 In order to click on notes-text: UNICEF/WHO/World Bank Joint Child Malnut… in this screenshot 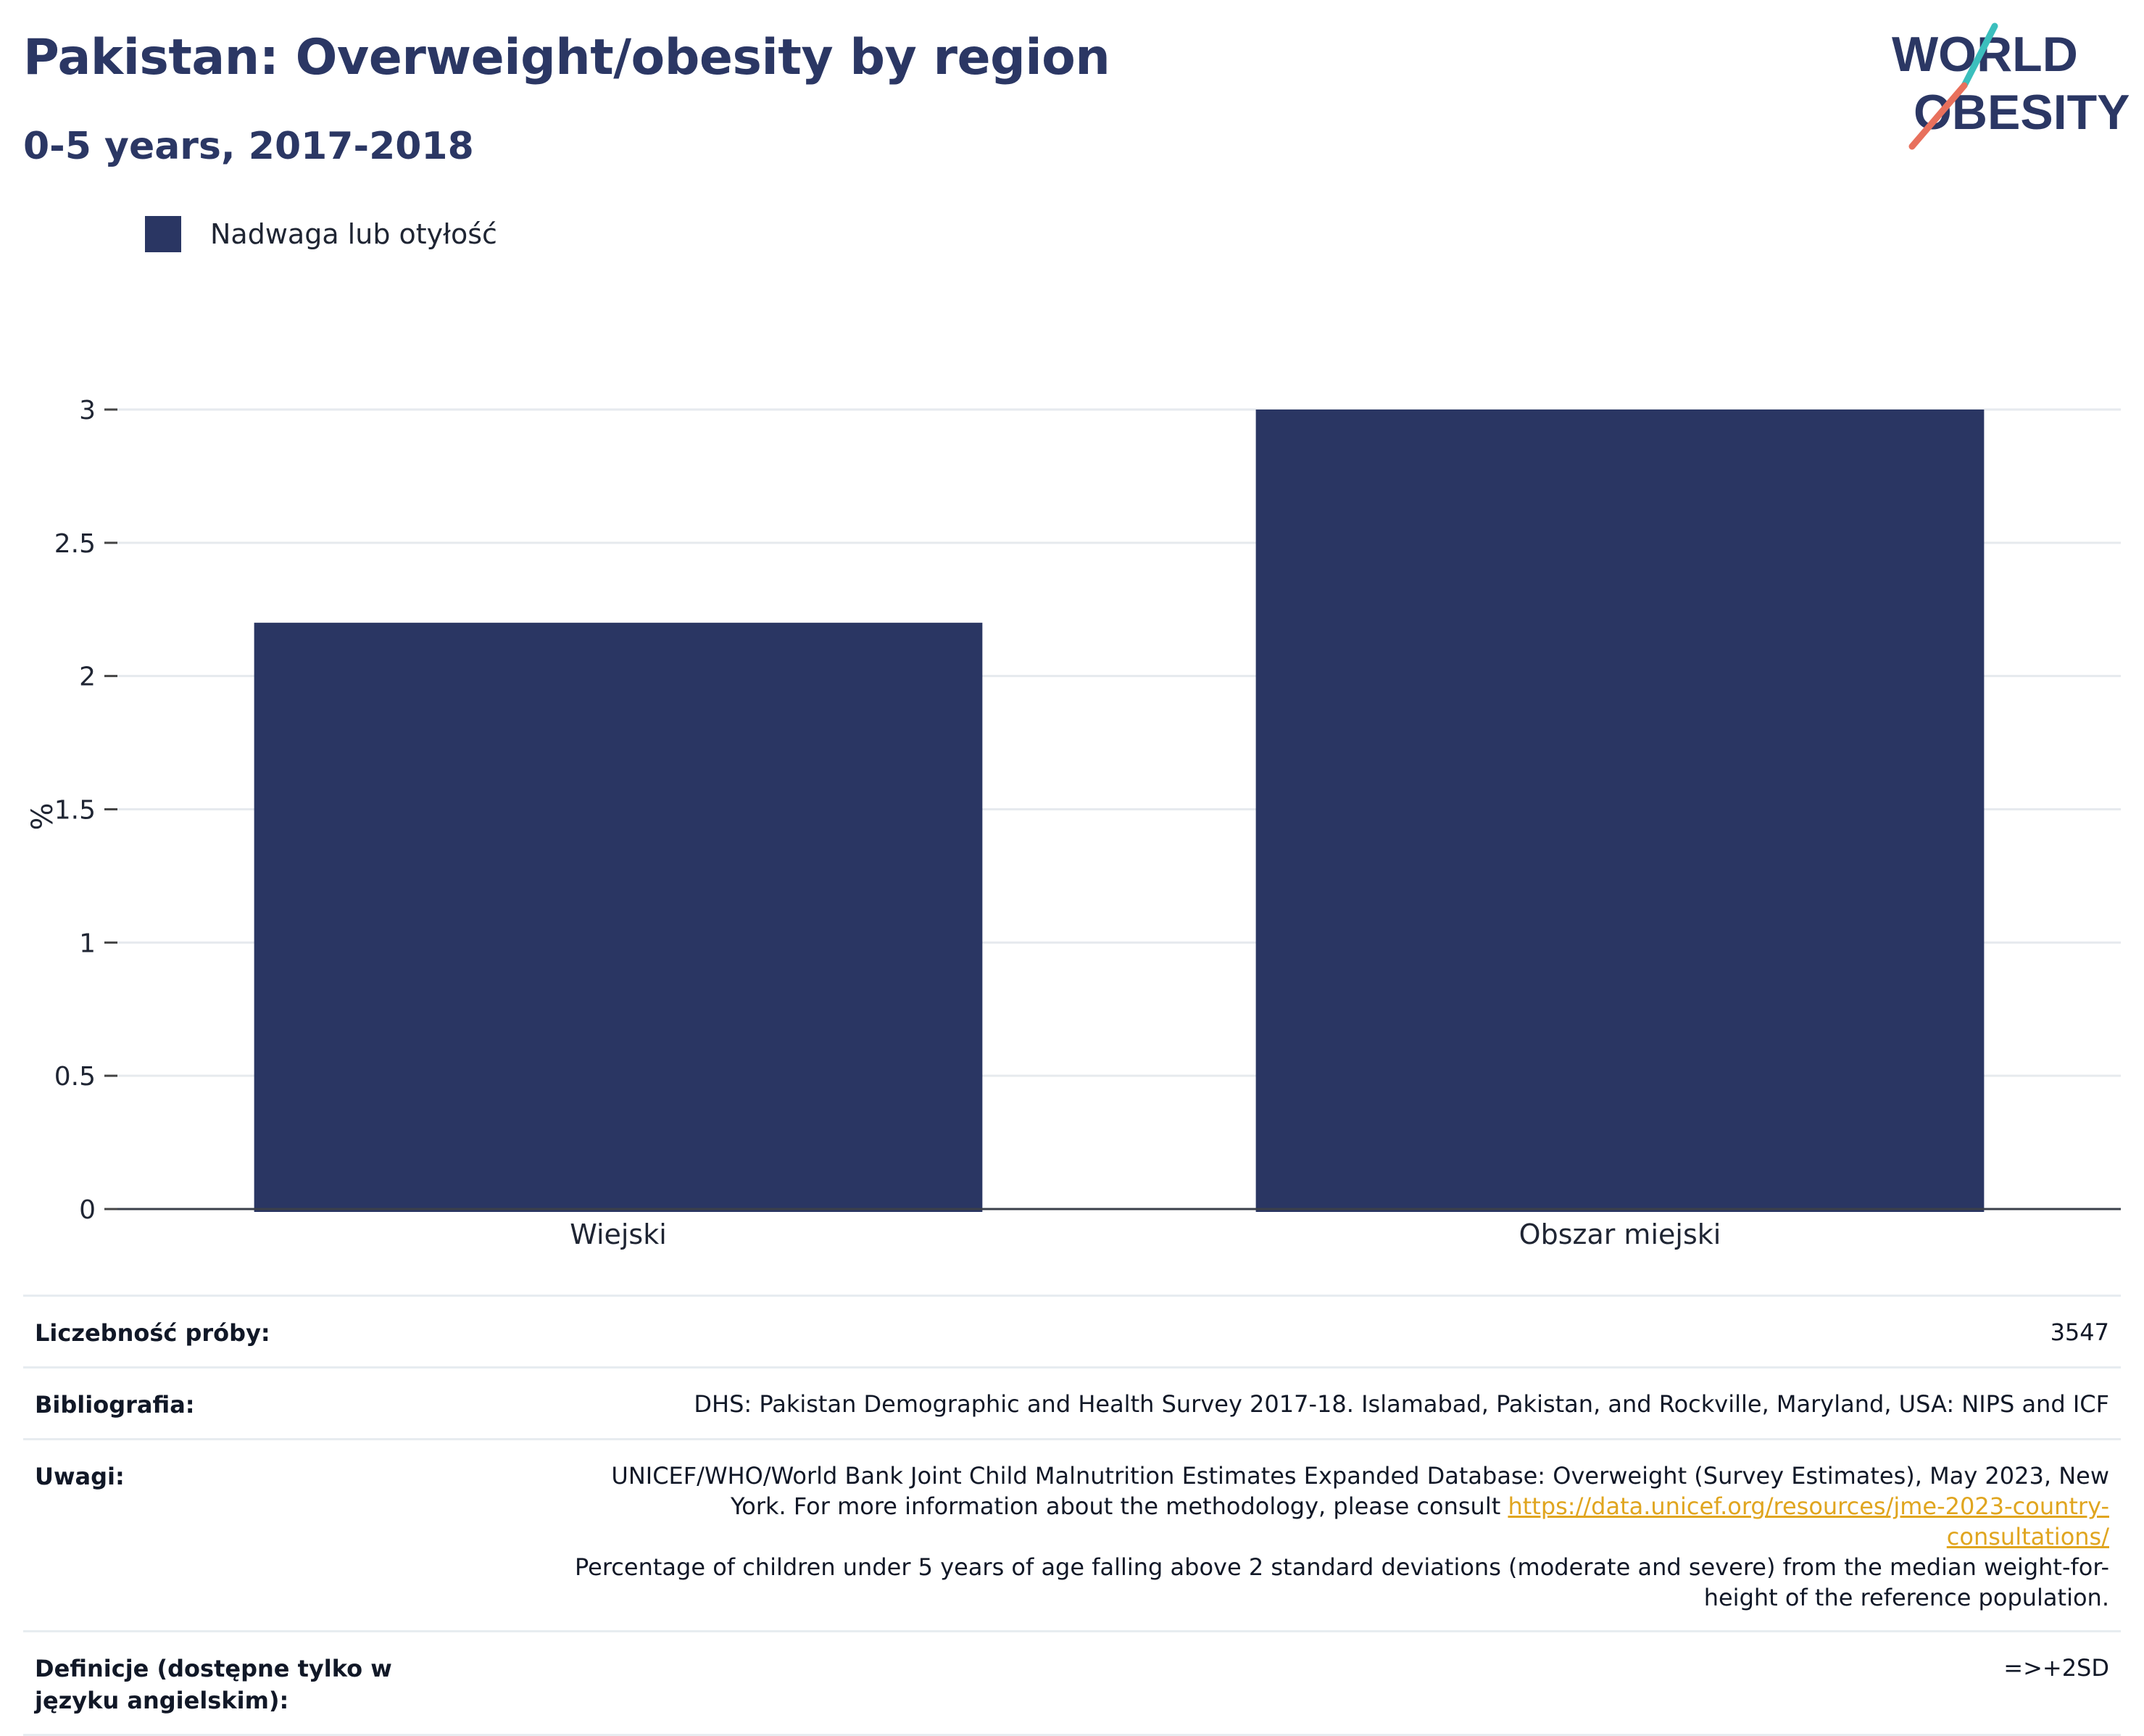, I will do `click(1360, 1491)`.